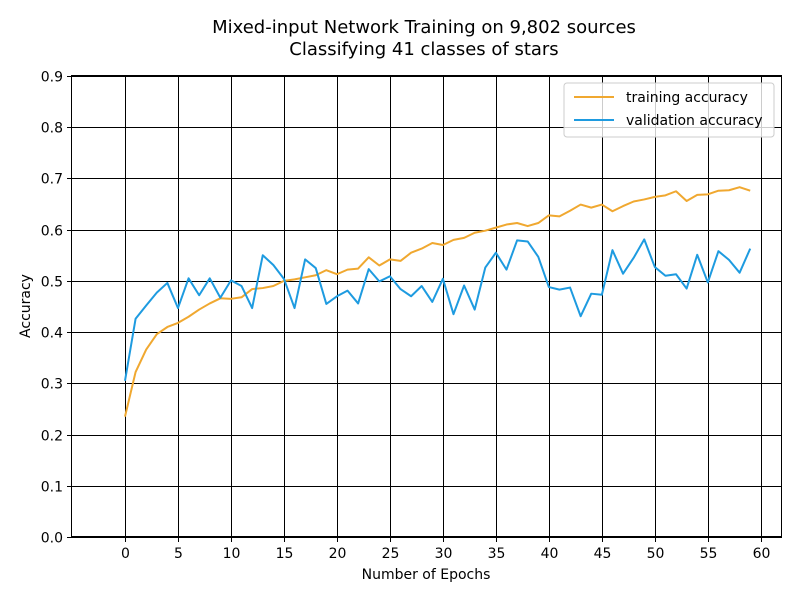 The width and height of the screenshot is (800, 600). What do you see at coordinates (285, 554) in the screenshot?
I see `x-tick-label: 15` at bounding box center [285, 554].